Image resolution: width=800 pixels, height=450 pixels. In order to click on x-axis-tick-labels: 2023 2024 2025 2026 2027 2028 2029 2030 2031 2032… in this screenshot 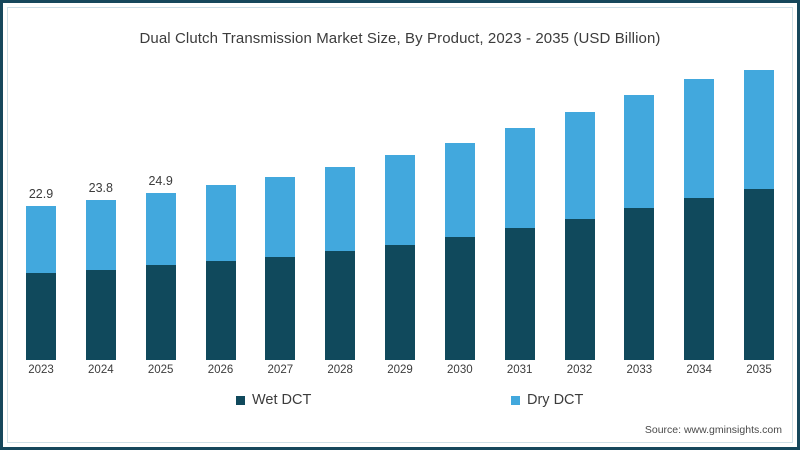, I will do `click(400, 374)`.